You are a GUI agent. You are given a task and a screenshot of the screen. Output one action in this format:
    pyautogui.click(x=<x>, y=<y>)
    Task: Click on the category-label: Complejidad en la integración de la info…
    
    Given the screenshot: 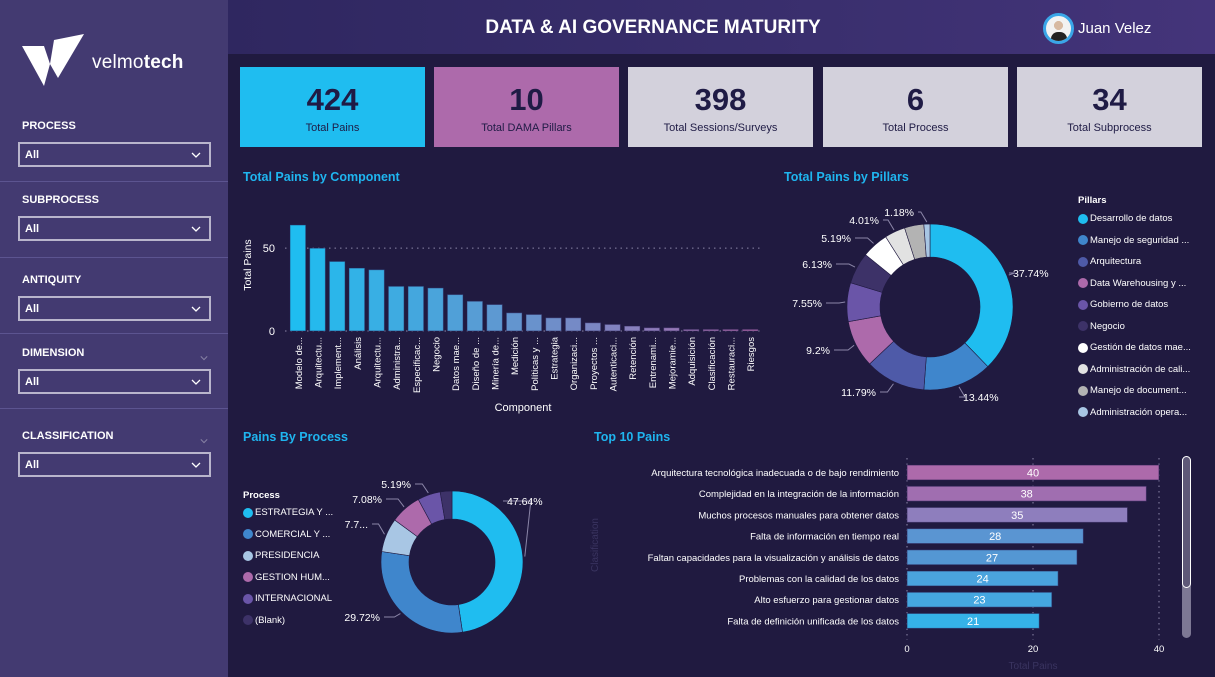 What is the action you would take?
    pyautogui.click(x=799, y=494)
    